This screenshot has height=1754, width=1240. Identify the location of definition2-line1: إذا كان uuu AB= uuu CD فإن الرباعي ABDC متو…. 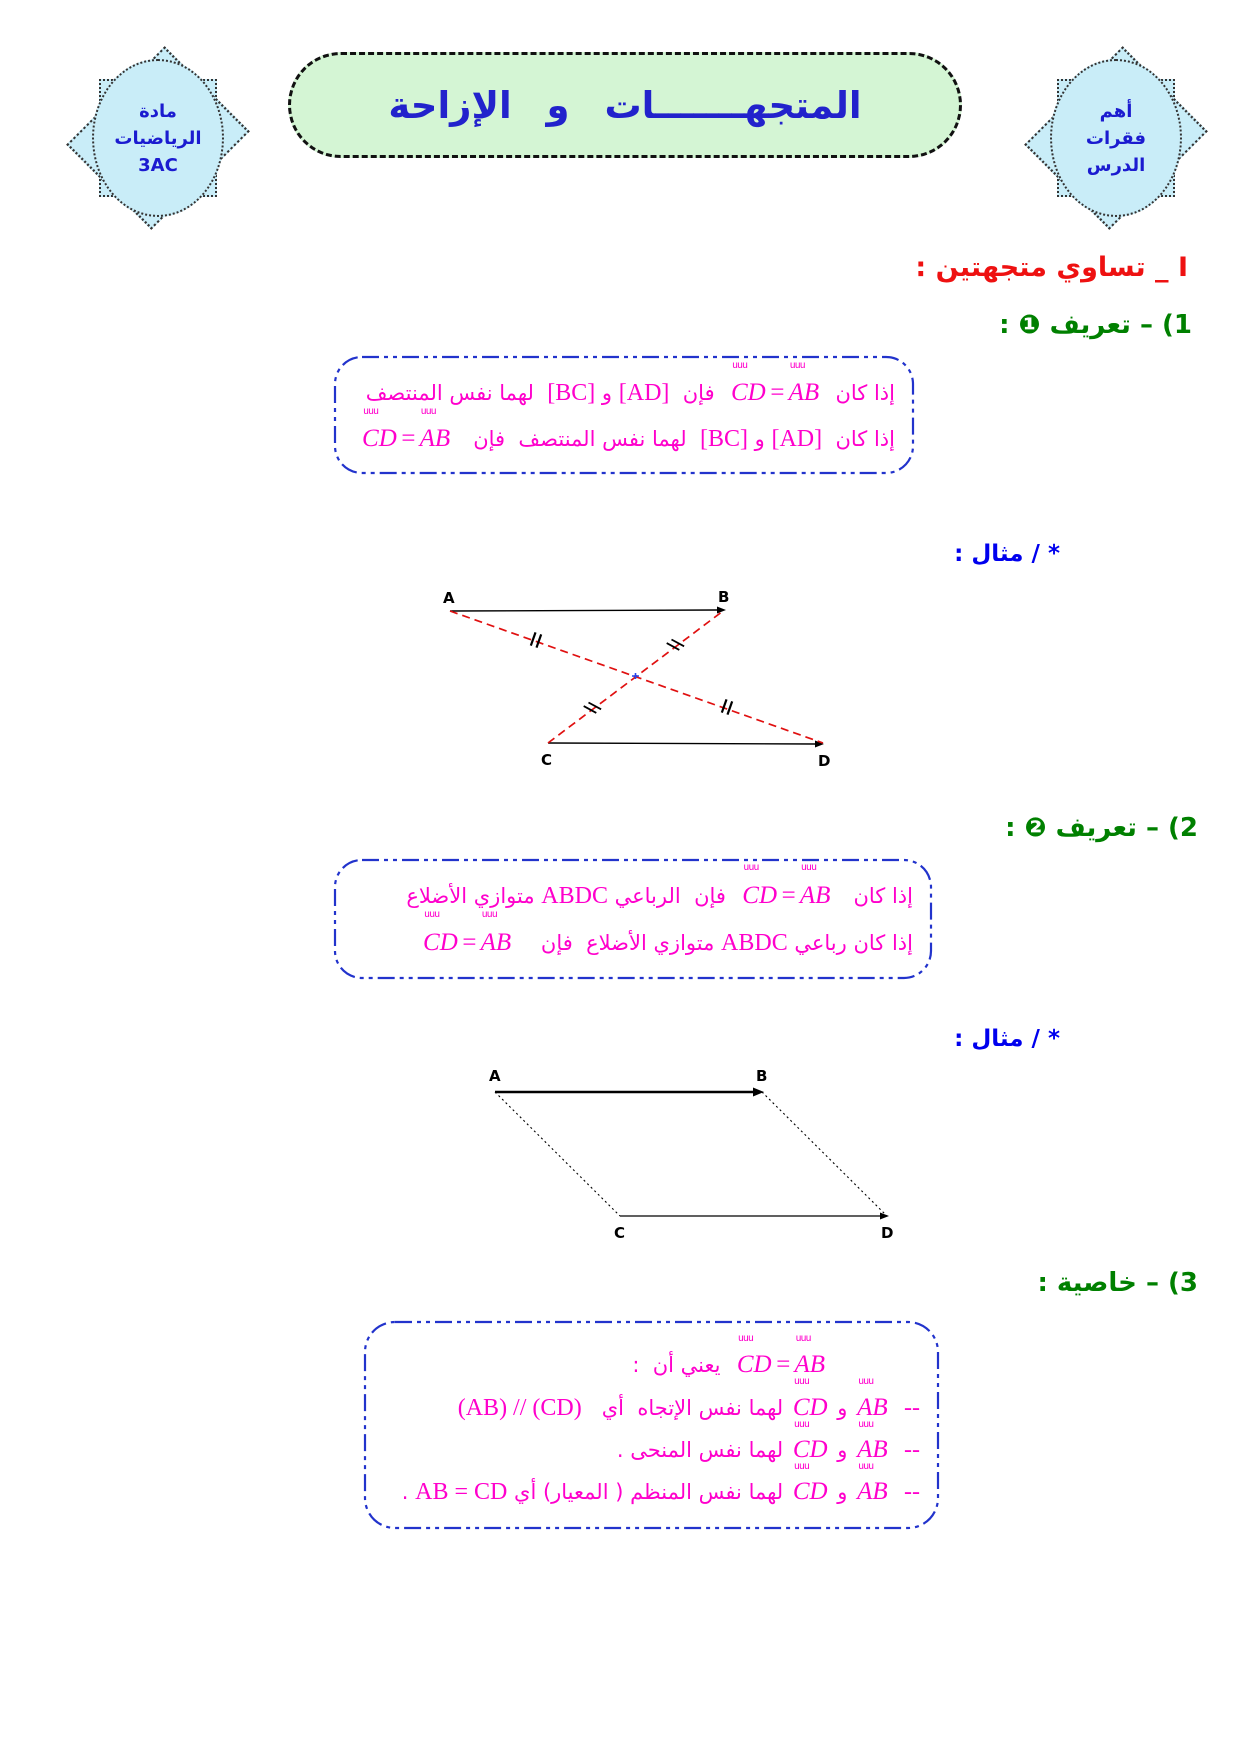
(623, 891).